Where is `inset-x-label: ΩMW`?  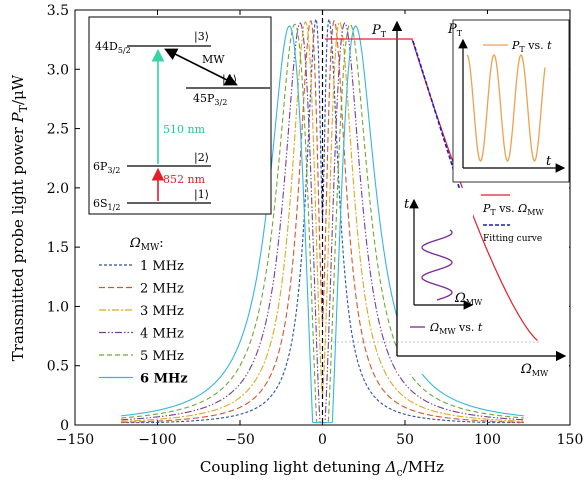
inset-x-label: ΩMW is located at coordinates (534, 370).